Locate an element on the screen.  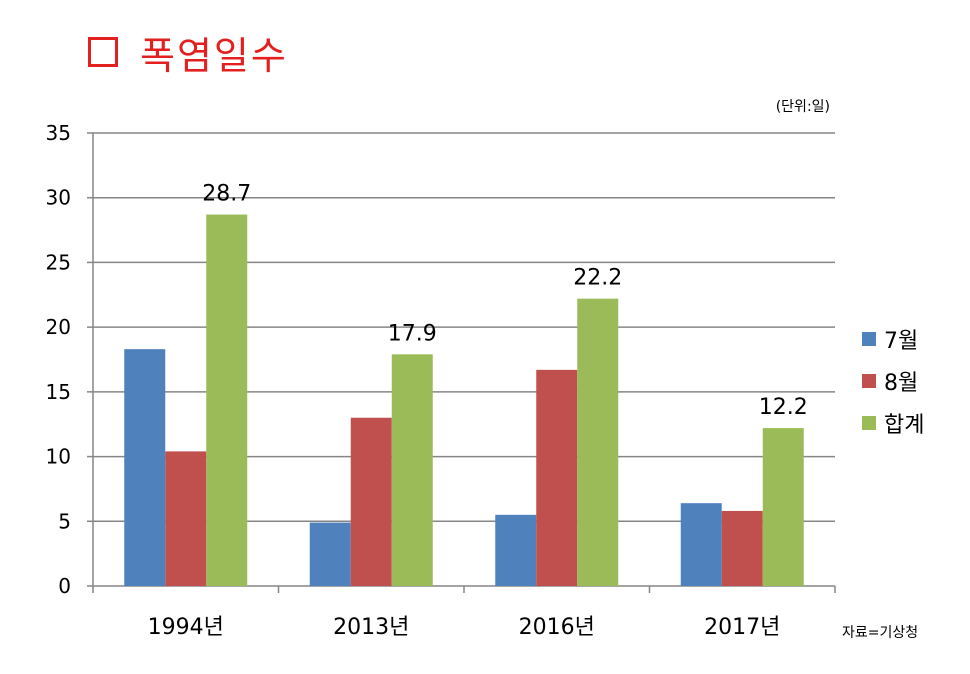
data-label: 28.7 is located at coordinates (226, 194).